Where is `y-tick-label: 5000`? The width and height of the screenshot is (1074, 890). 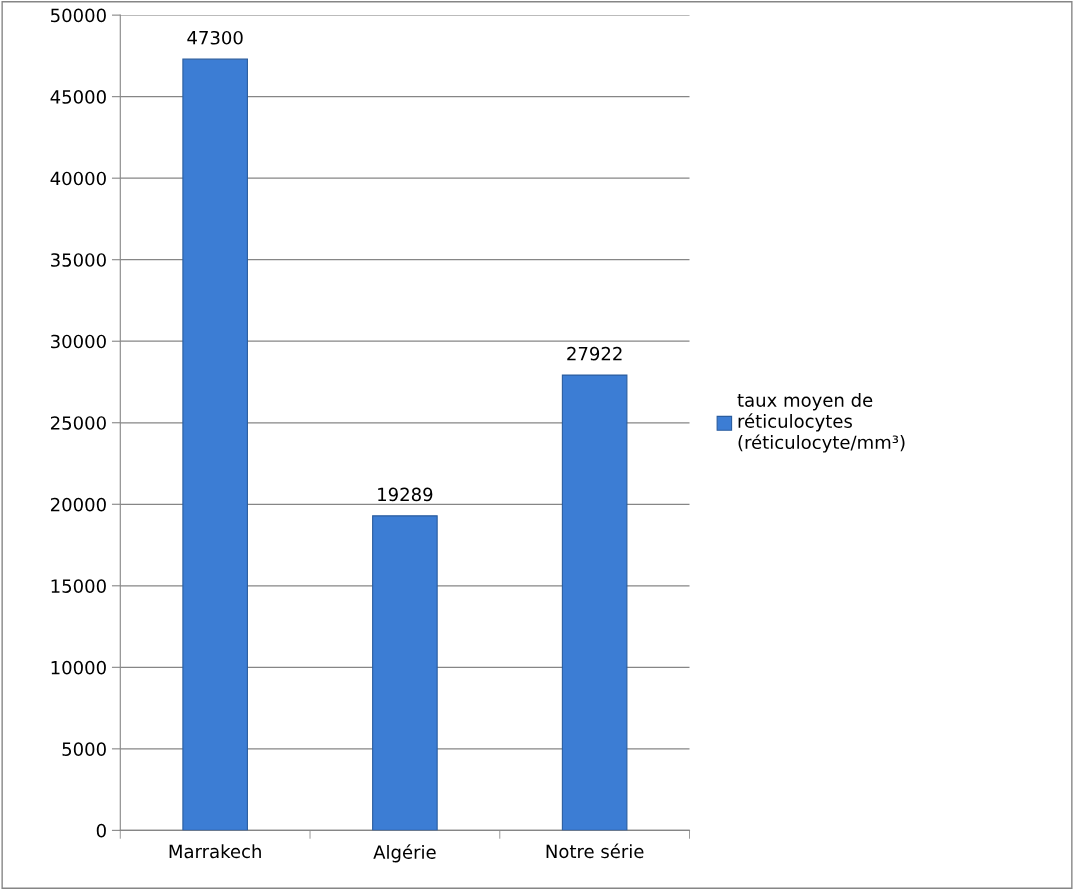
y-tick-label: 5000 is located at coordinates (84, 749).